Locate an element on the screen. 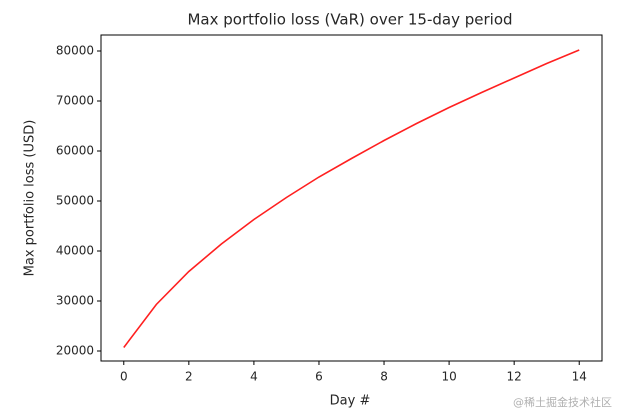 The width and height of the screenshot is (618, 414). x-tick-label: 14 is located at coordinates (579, 377).